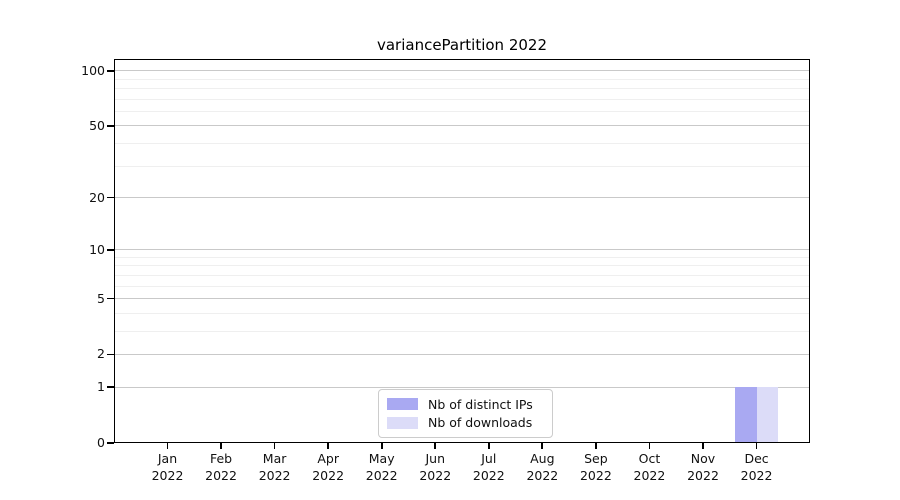 The width and height of the screenshot is (900, 500). Describe the element at coordinates (97, 197) in the screenshot. I see `y-tick-label: 20` at that location.